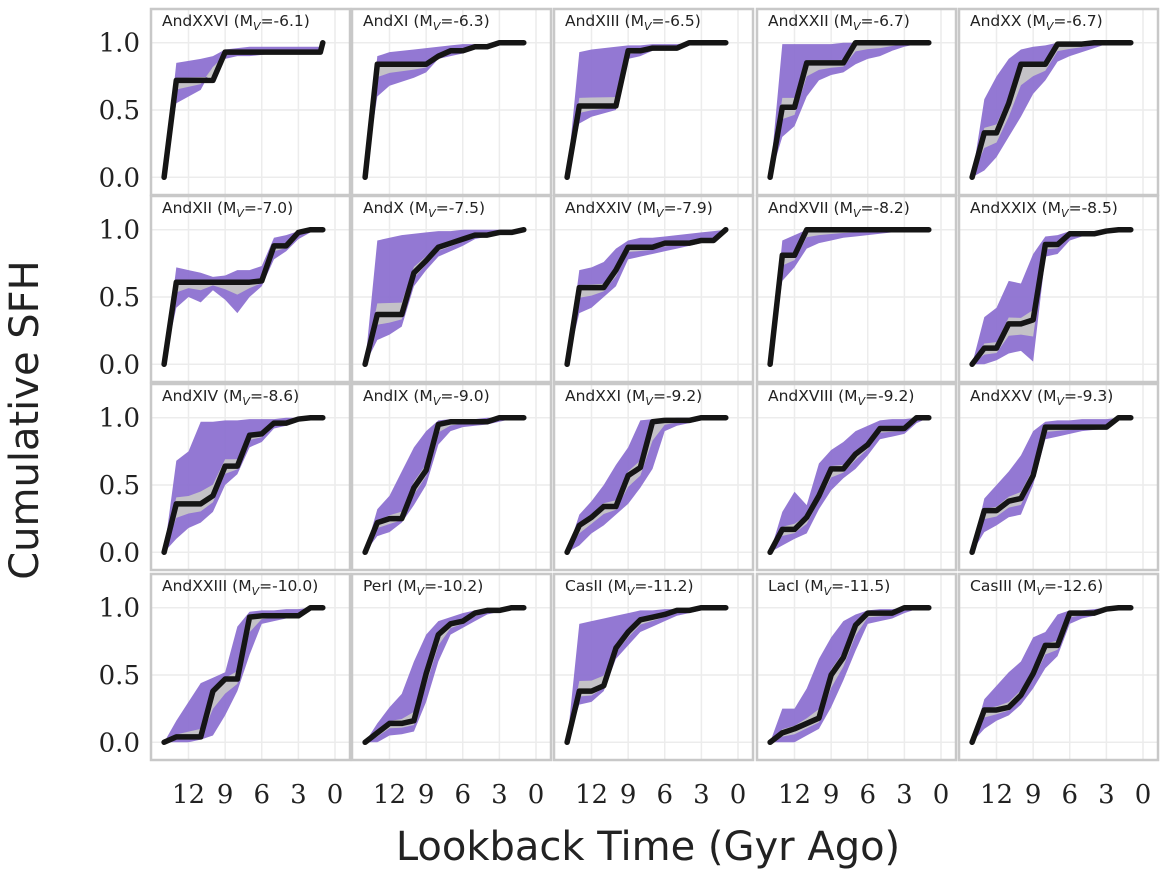 The height and width of the screenshot is (871, 1163). I want to click on panel-title: AndIX (MV=-9.0), so click(426, 397).